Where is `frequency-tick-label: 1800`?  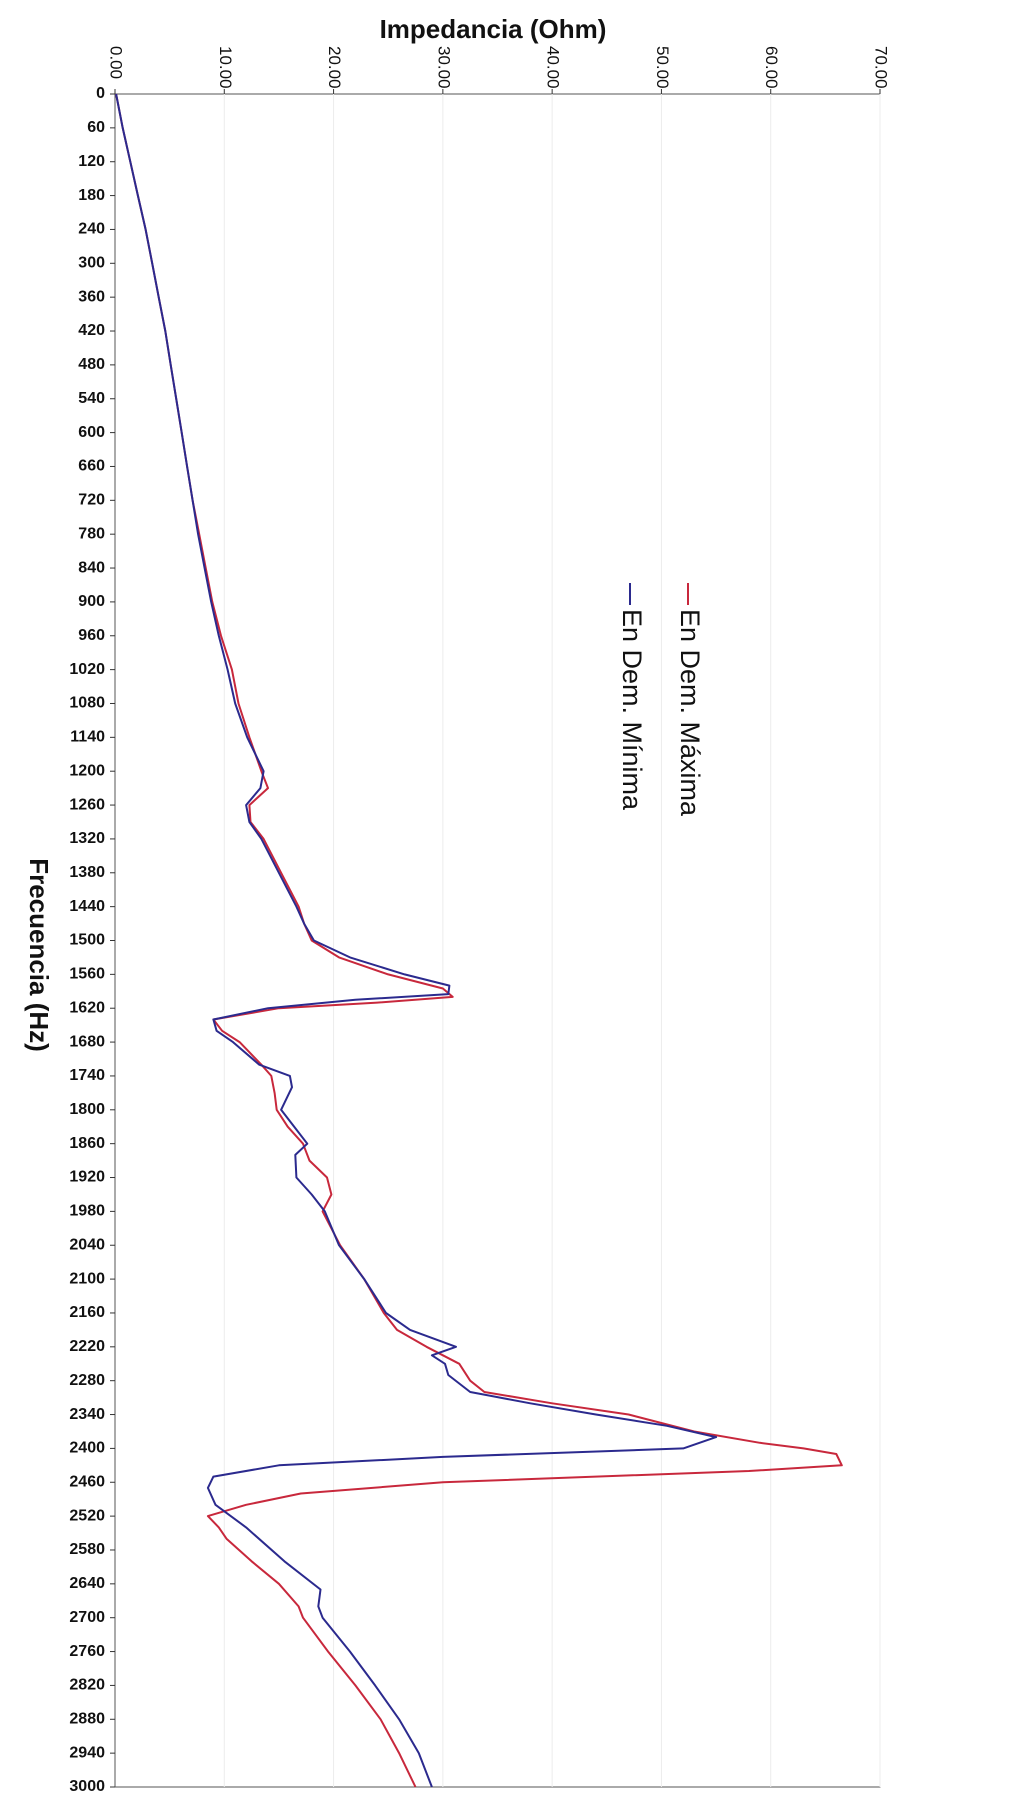 frequency-tick-label: 1800 is located at coordinates (87, 1109).